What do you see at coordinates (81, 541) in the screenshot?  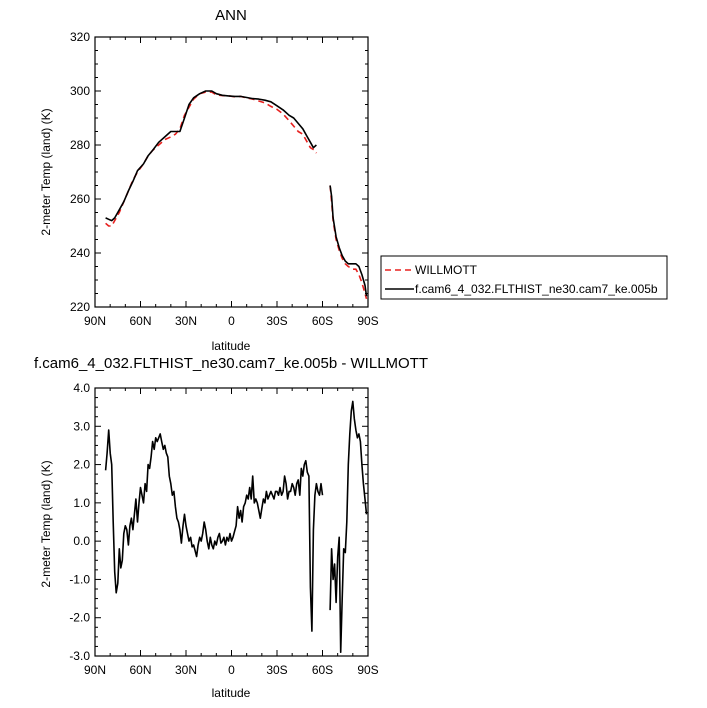 I see `y-tick-label: 0.0` at bounding box center [81, 541].